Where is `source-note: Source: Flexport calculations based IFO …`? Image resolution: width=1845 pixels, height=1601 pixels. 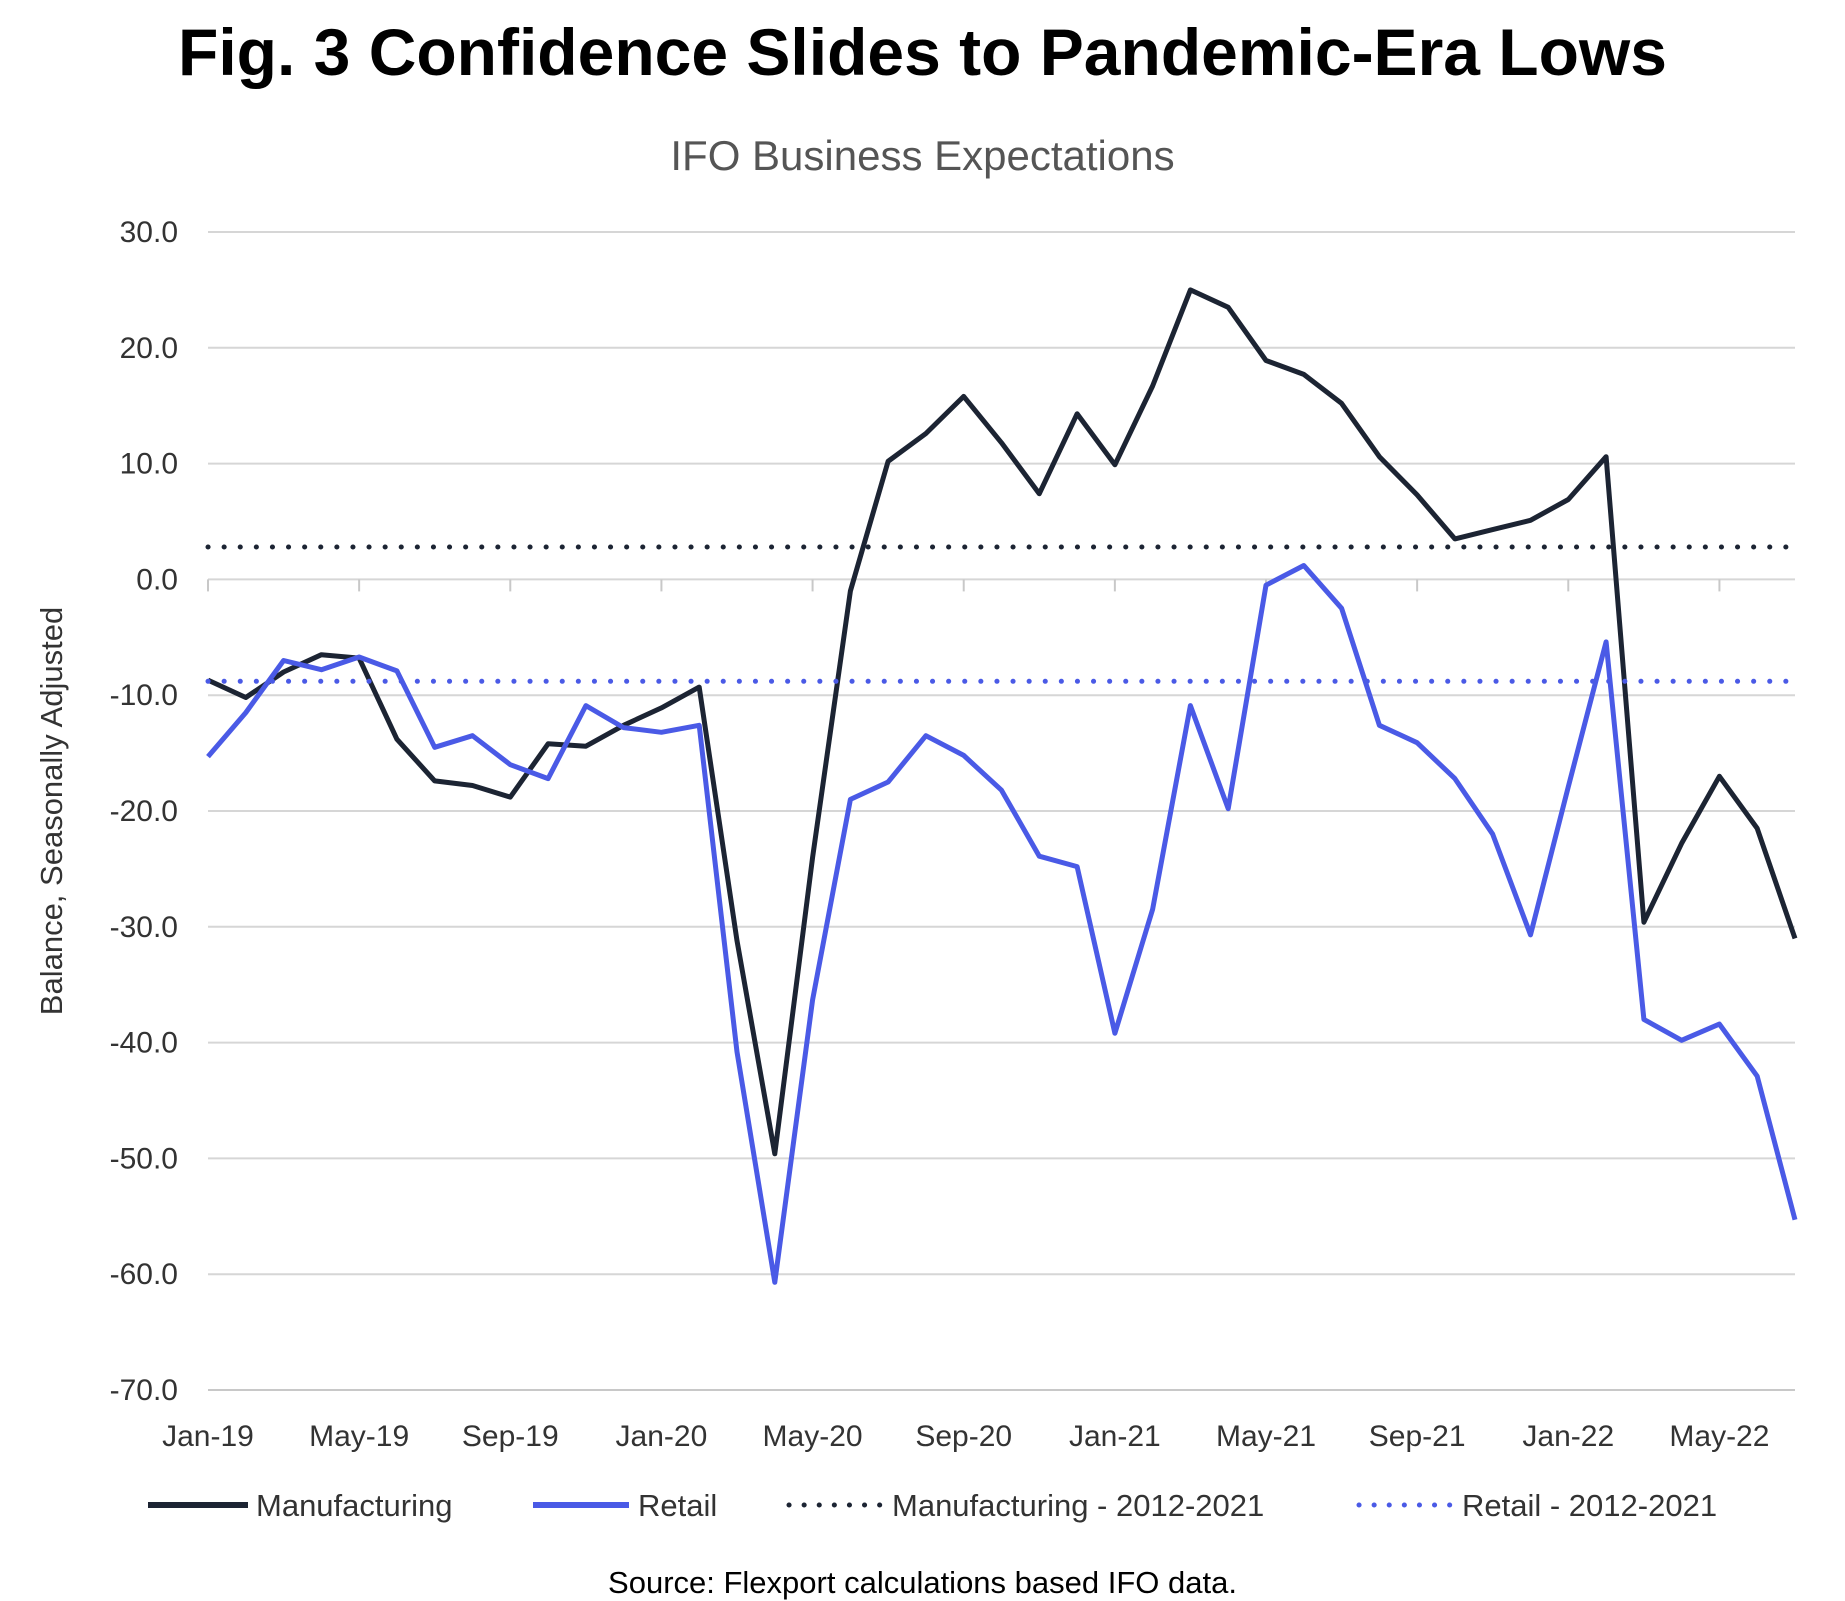
source-note: Source: Flexport calculations based IFO … is located at coordinates (922, 1582).